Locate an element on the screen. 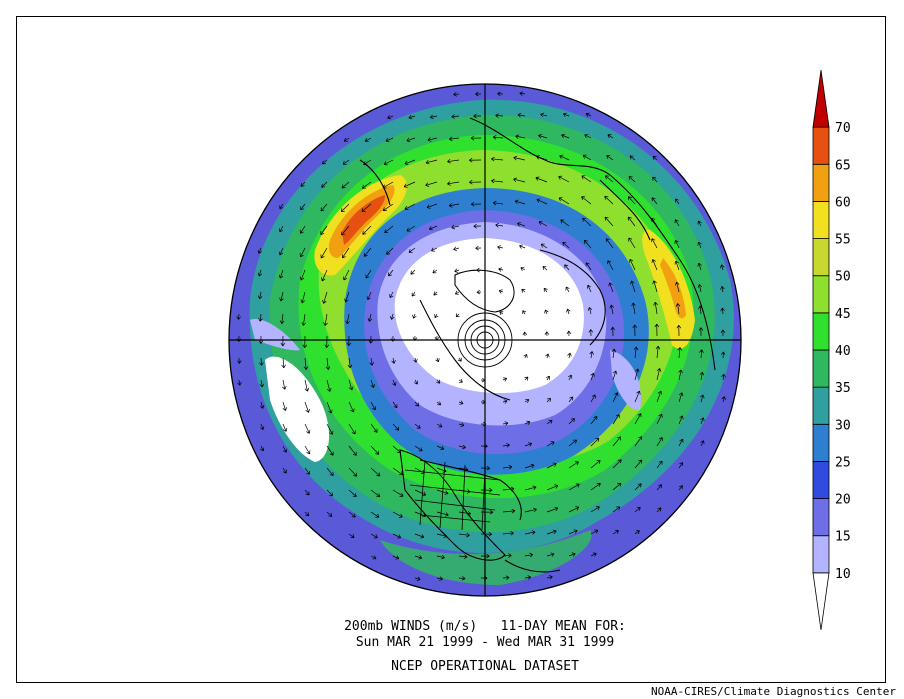 The width and height of the screenshot is (904, 699). colorbar-label: 45 is located at coordinates (843, 314).